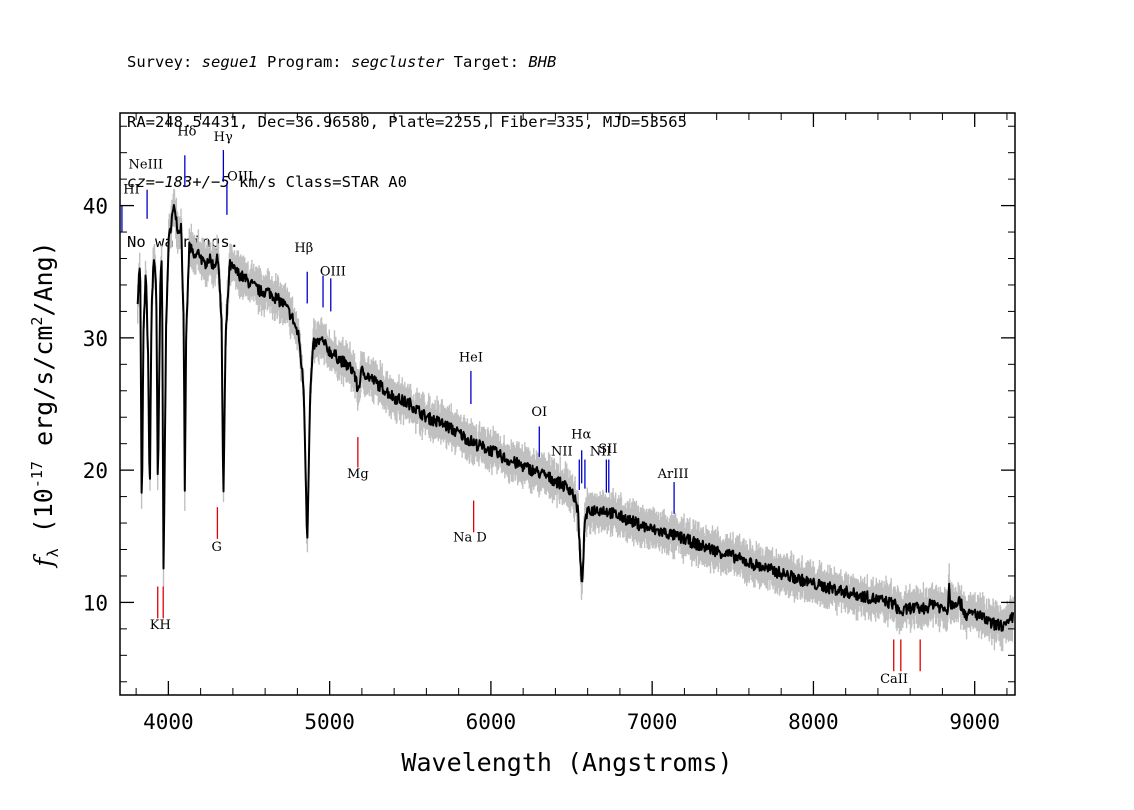 The image size is (1134, 810). I want to click on y-tick-label: 10, so click(95, 603).